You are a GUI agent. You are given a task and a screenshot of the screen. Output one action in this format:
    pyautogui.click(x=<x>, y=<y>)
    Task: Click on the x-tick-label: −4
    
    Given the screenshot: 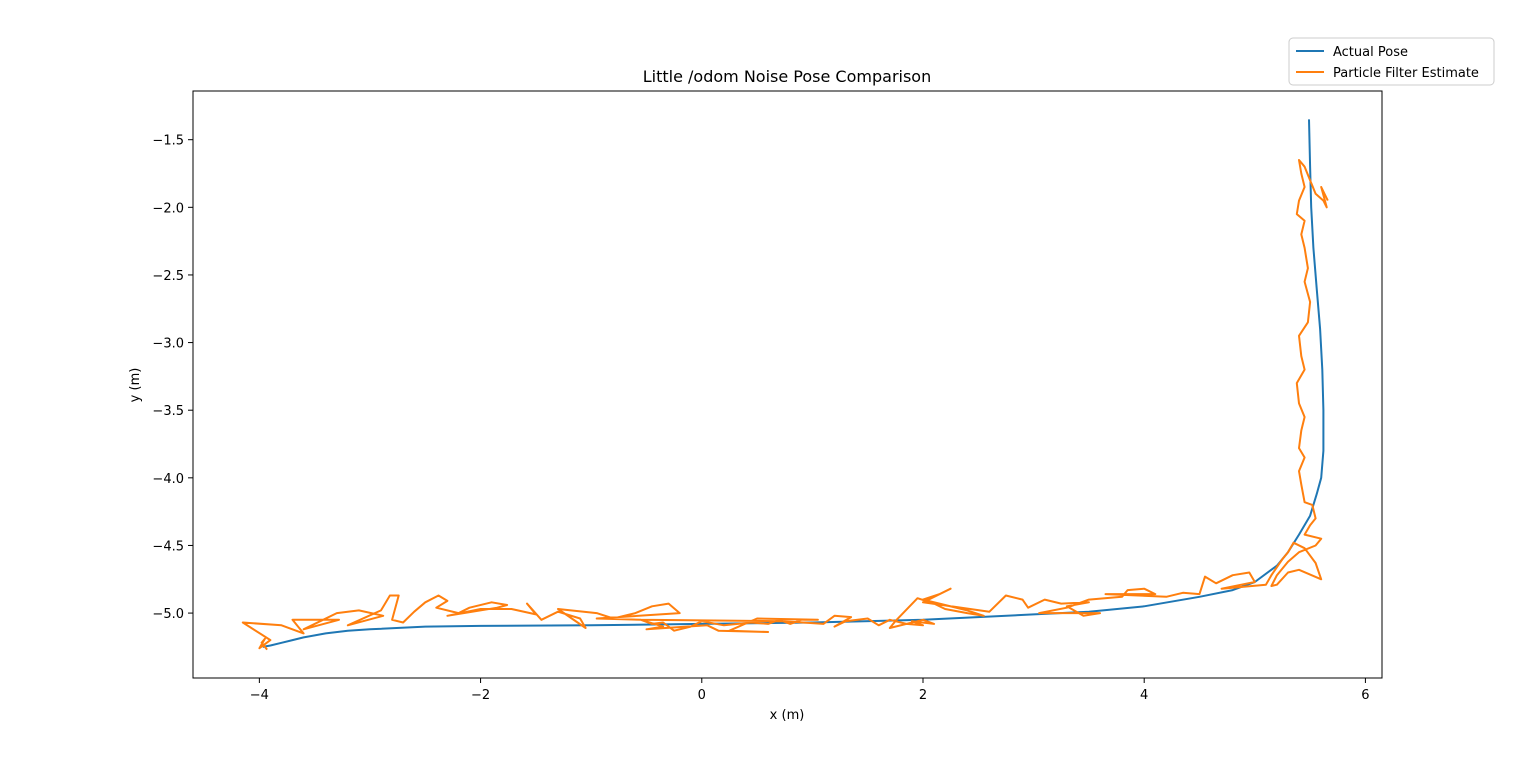 What is the action you would take?
    pyautogui.click(x=259, y=695)
    